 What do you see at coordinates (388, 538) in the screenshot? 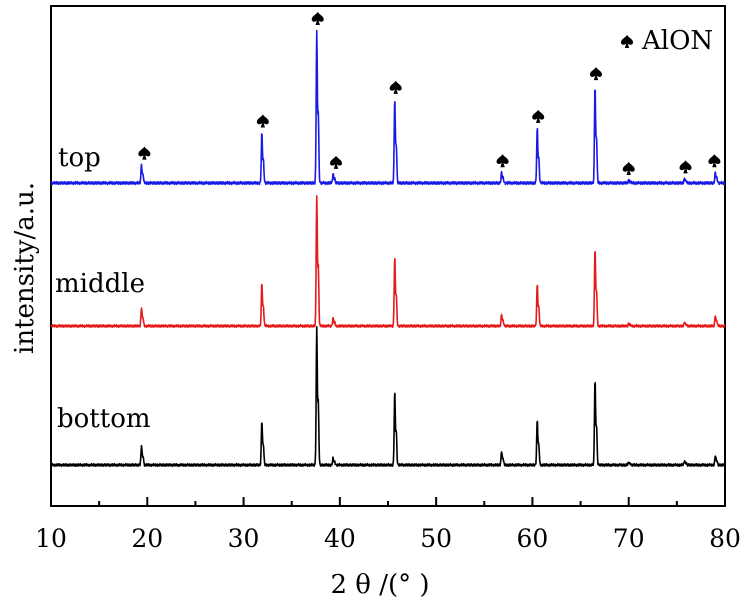
I see `x-axis-tick-labels: 10 20 30 40 50 60 70 80` at bounding box center [388, 538].